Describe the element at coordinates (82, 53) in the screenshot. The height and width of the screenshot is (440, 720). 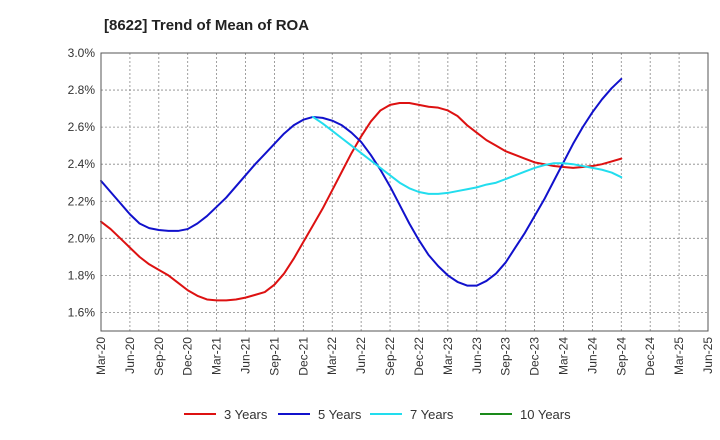
I see `y-tick-label: 3.0%` at that location.